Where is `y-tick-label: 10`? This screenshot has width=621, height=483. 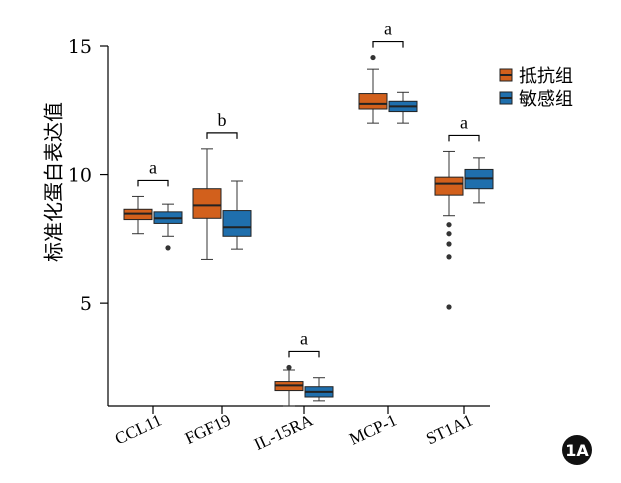
y-tick-label: 10 is located at coordinates (80, 176).